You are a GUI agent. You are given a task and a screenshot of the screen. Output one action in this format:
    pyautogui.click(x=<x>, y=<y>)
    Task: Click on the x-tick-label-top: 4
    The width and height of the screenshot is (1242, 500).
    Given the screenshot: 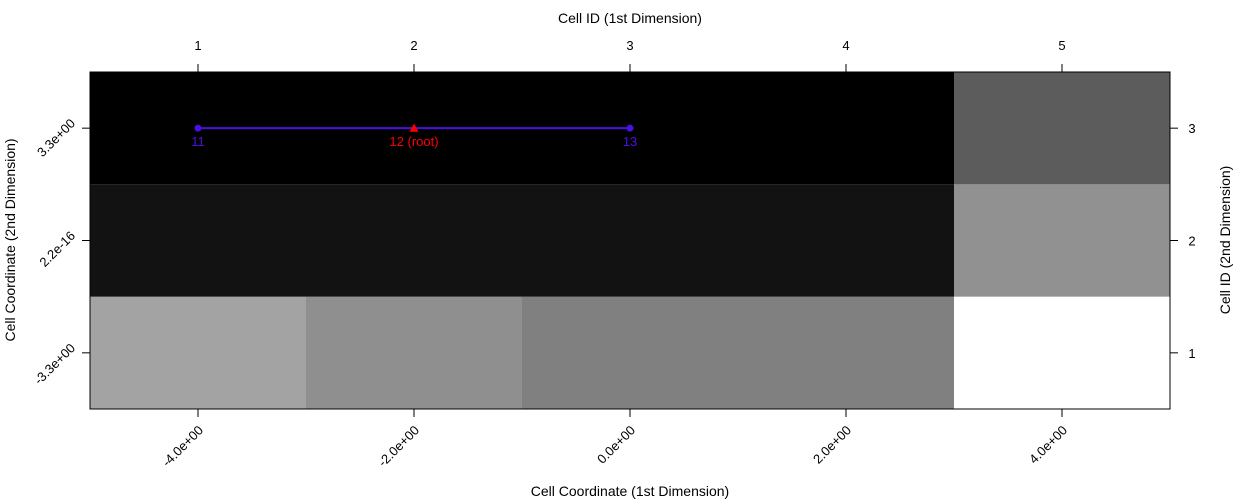 What is the action you would take?
    pyautogui.click(x=845, y=45)
    